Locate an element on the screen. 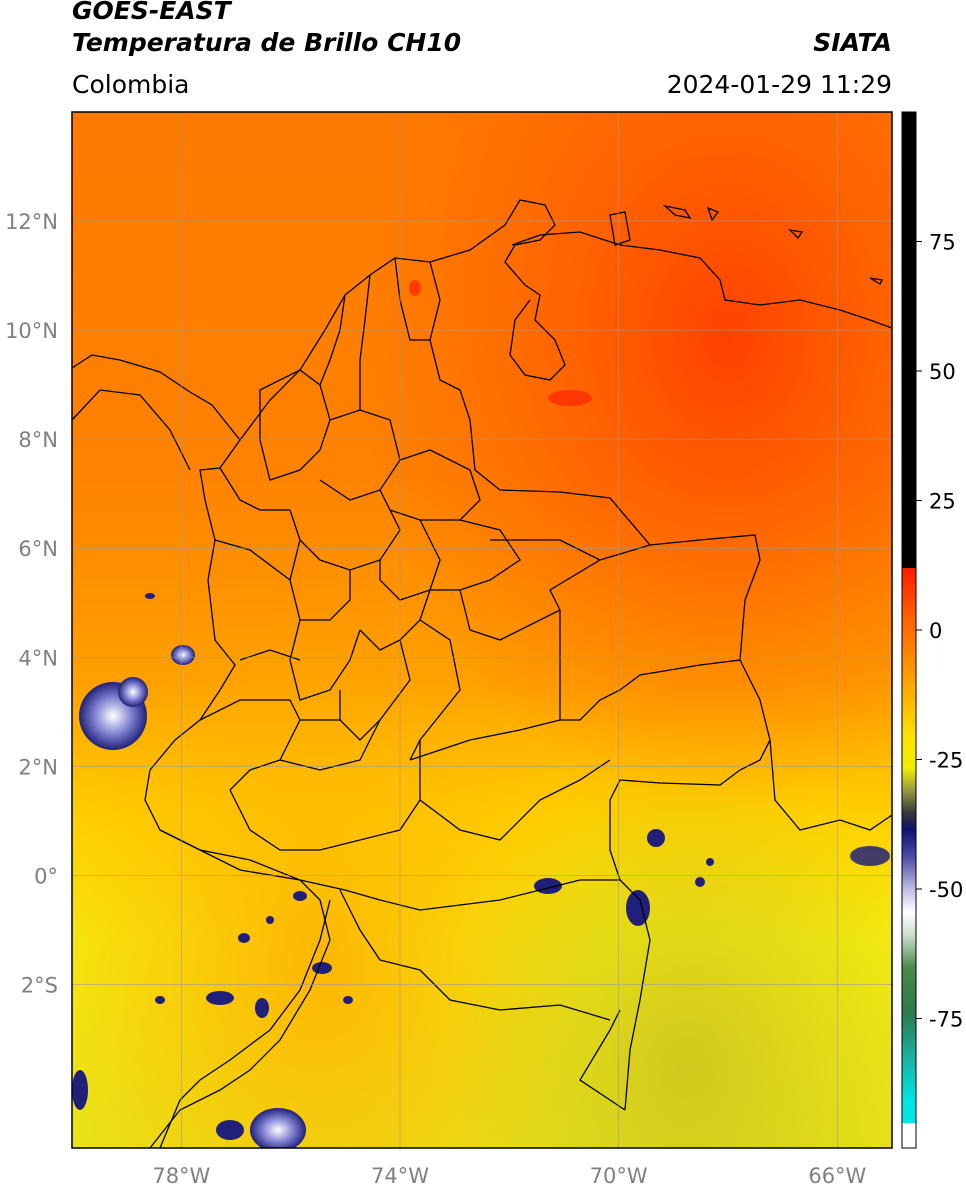 The width and height of the screenshot is (966, 1190). colorbar-tick-label: 75 is located at coordinates (942, 243).